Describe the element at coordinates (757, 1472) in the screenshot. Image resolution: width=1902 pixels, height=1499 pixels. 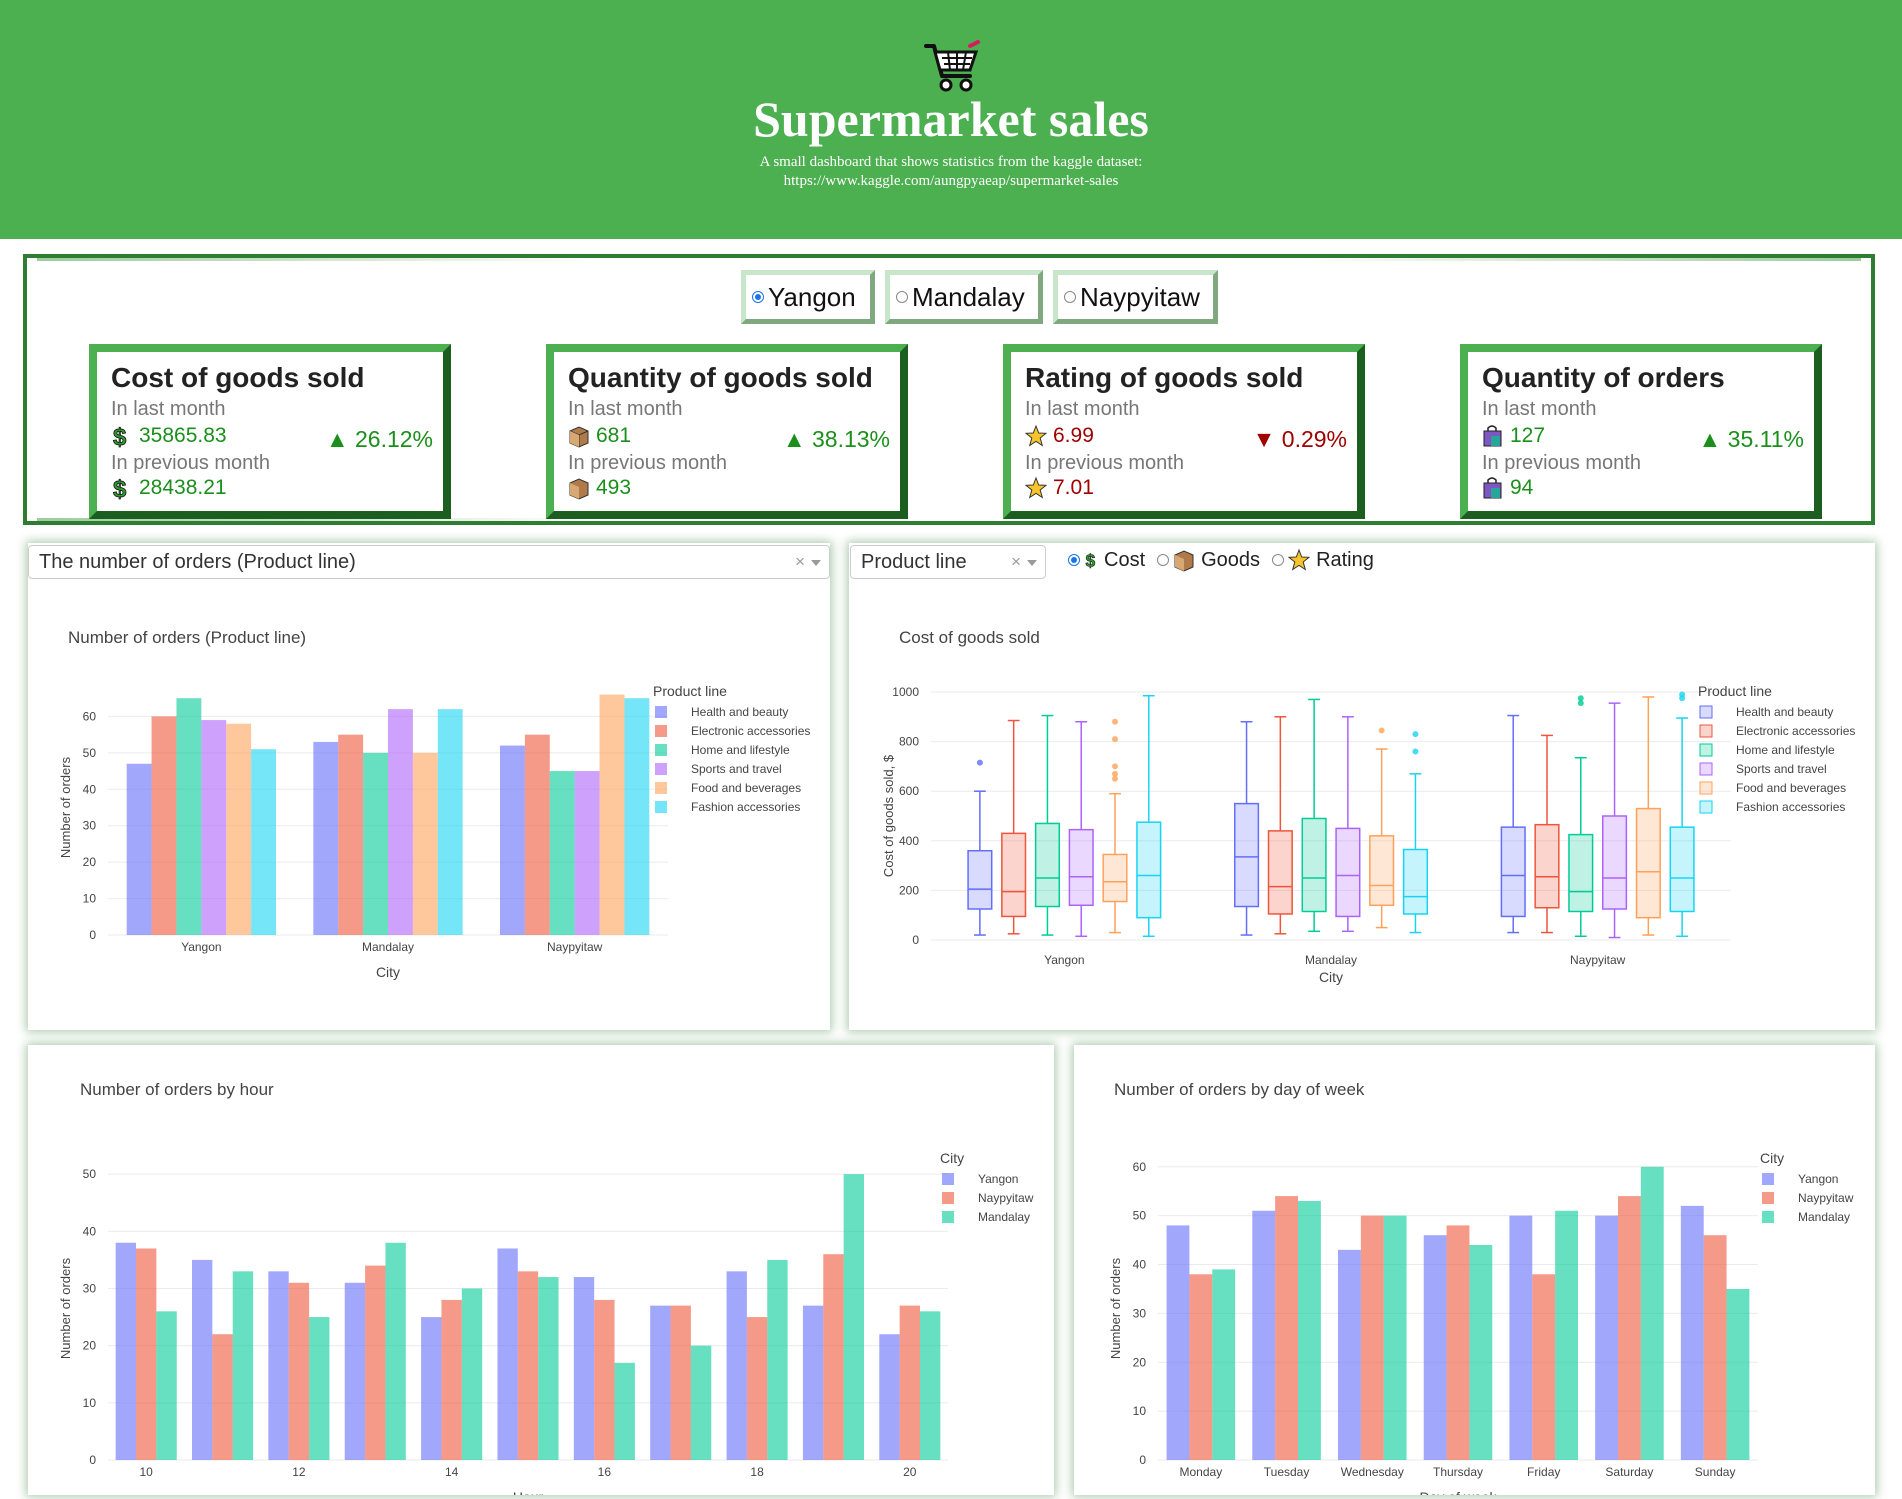
I see `x-tick-label: 18` at that location.